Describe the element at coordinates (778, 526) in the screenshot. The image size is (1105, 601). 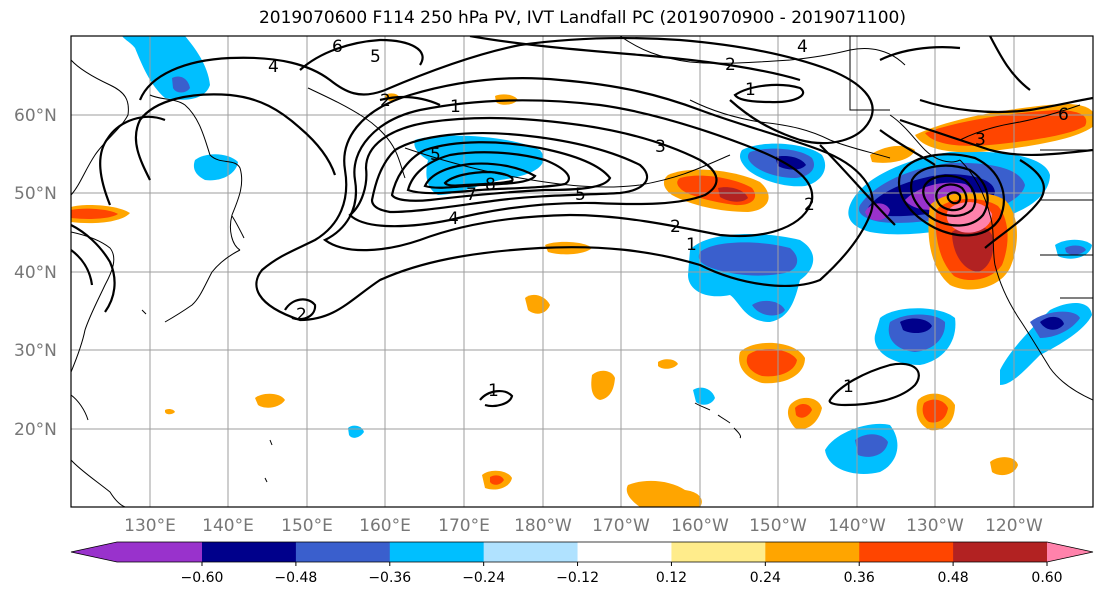
I see `lon-label: 150°W` at that location.